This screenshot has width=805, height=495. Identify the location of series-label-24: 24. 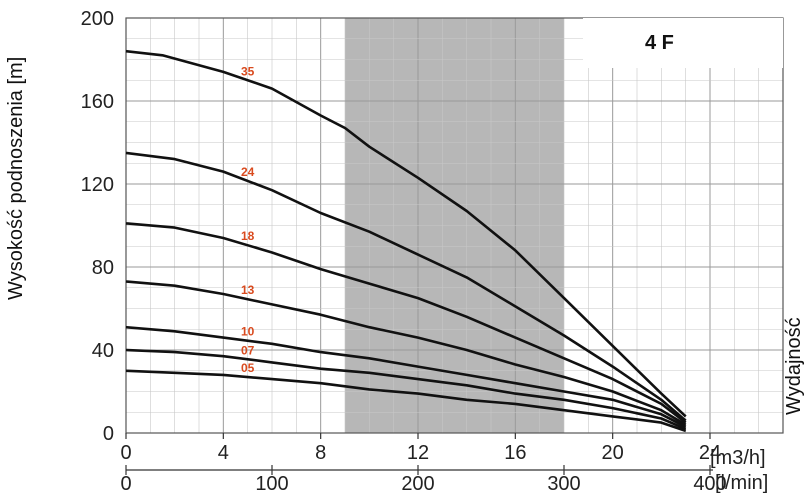
(248, 172).